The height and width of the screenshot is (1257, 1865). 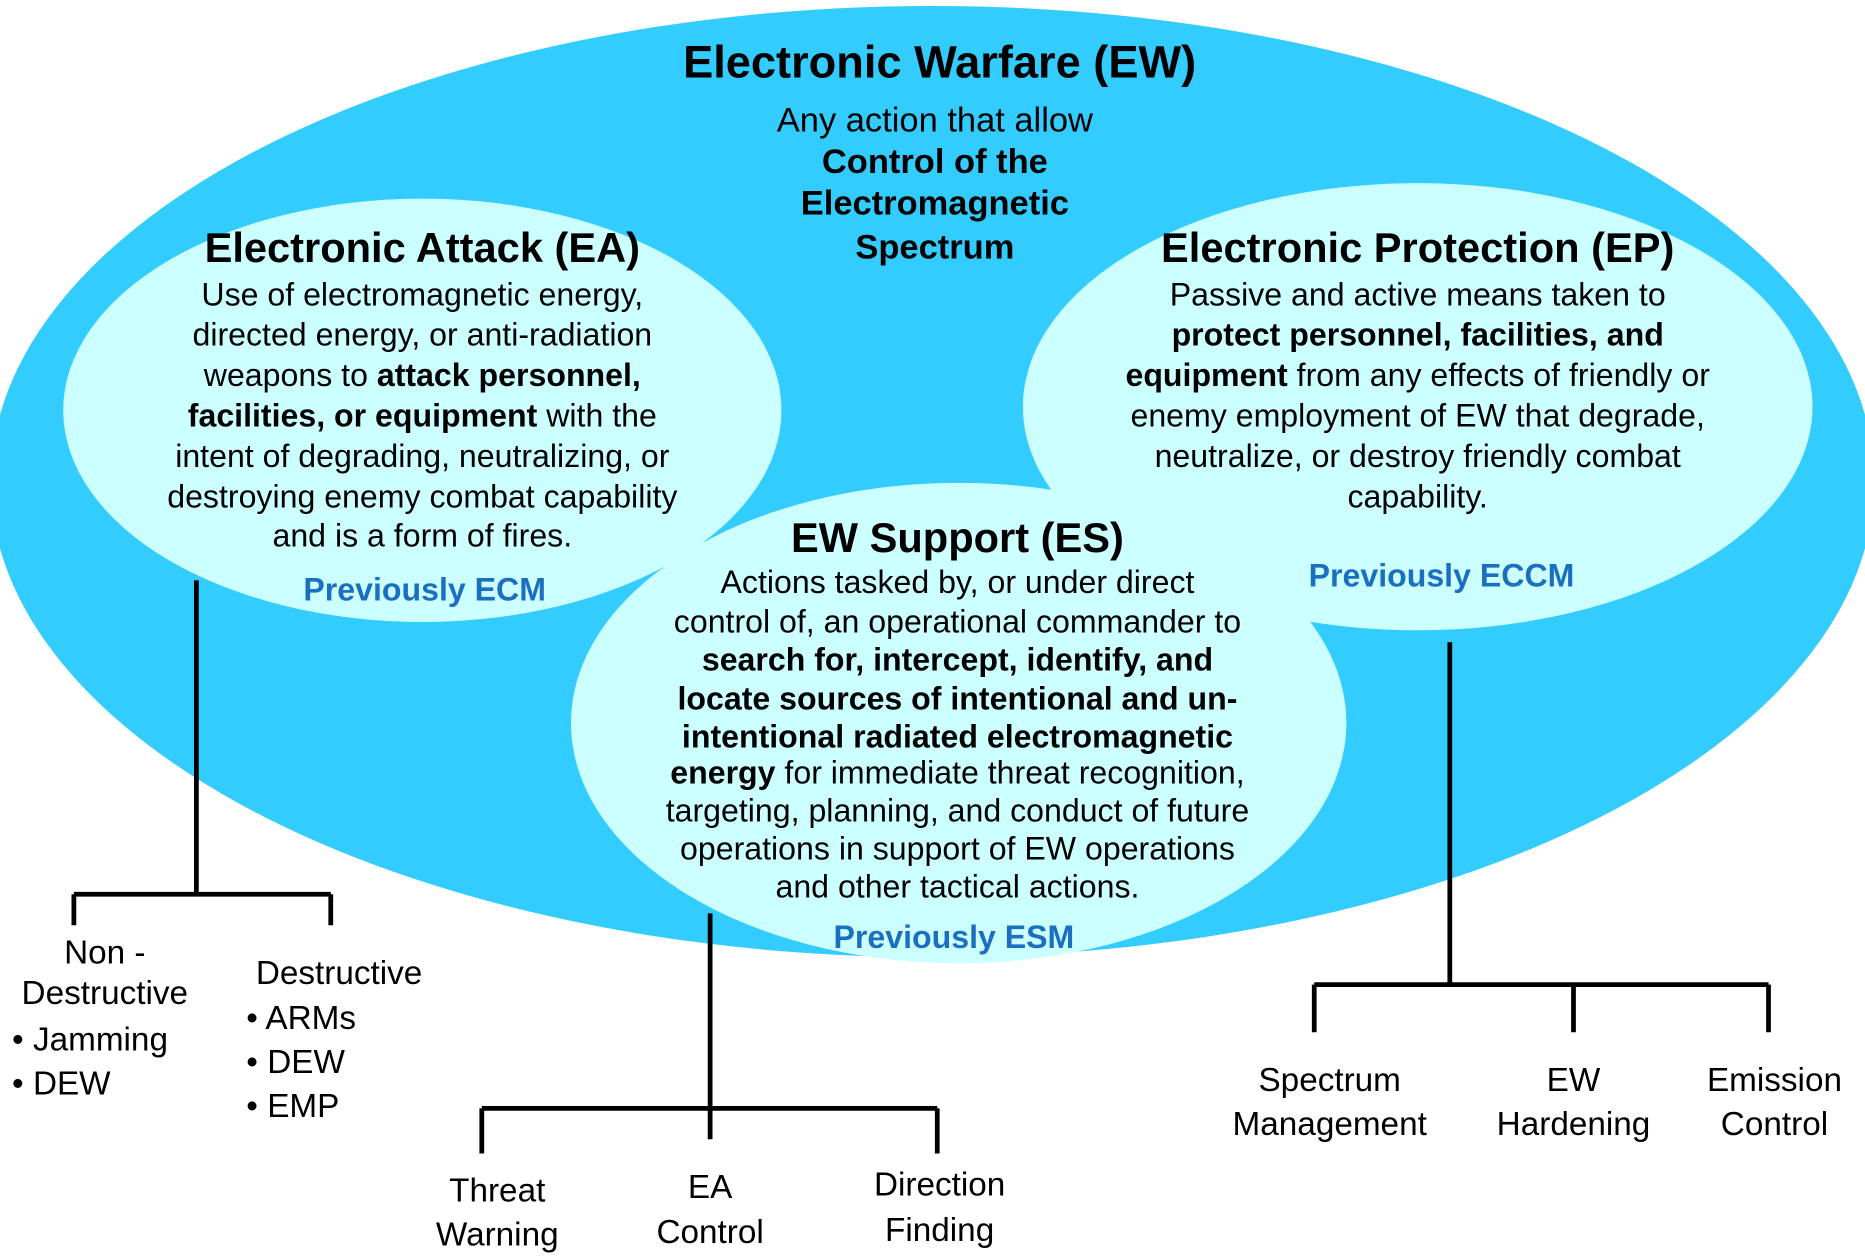 I want to click on text-line: Any action that allow, so click(x=935, y=121).